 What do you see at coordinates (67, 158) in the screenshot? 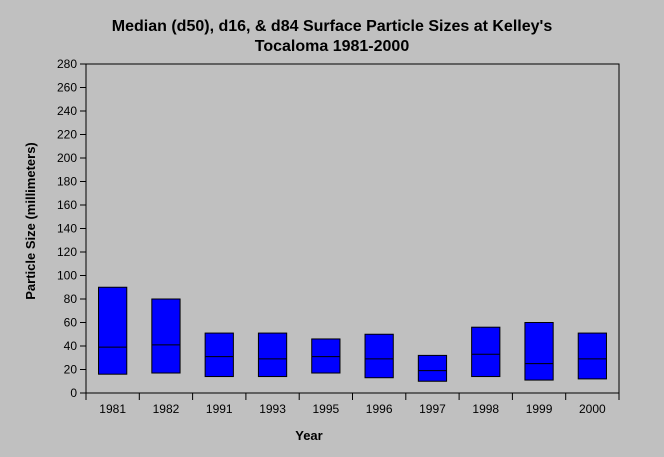
I see `y-tick-label: 200` at bounding box center [67, 158].